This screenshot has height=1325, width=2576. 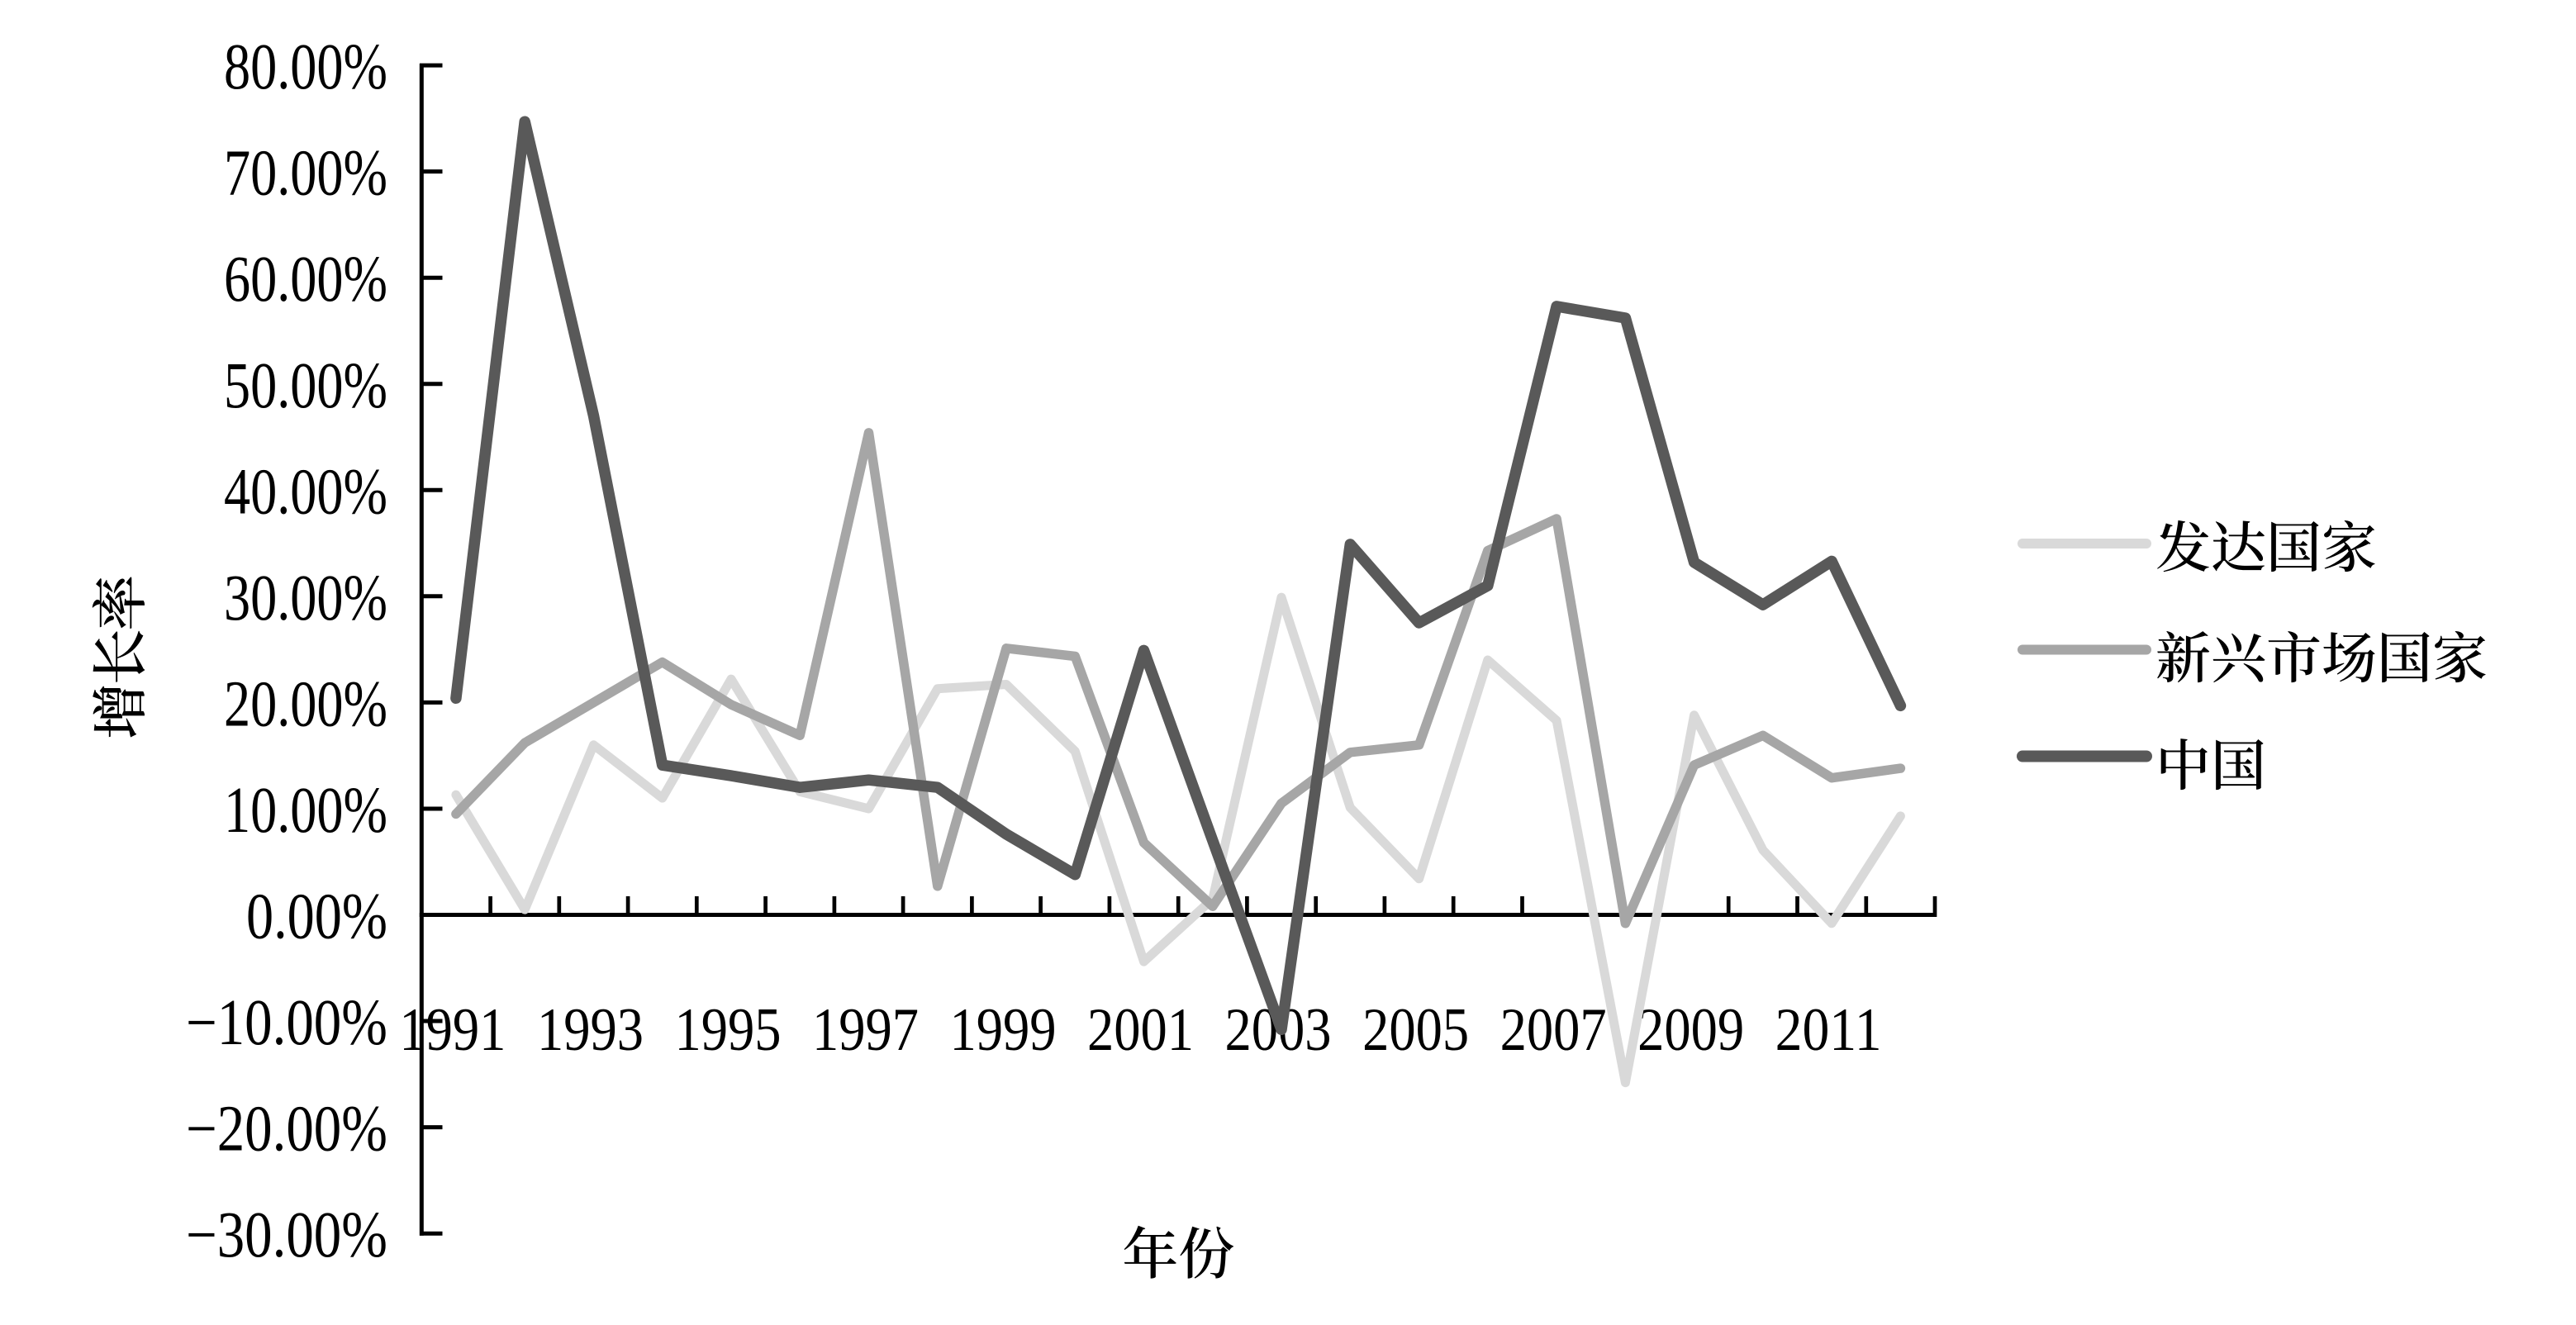 I want to click on svg-text: −10.00%, so click(x=286, y=1023).